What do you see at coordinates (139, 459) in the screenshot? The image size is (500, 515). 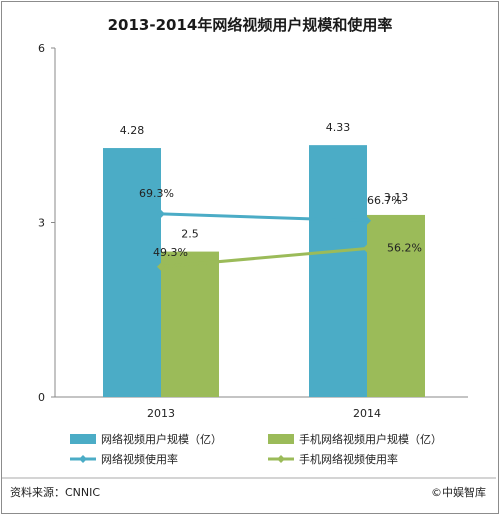 I see `legend-label: 网络视频使用率` at bounding box center [139, 459].